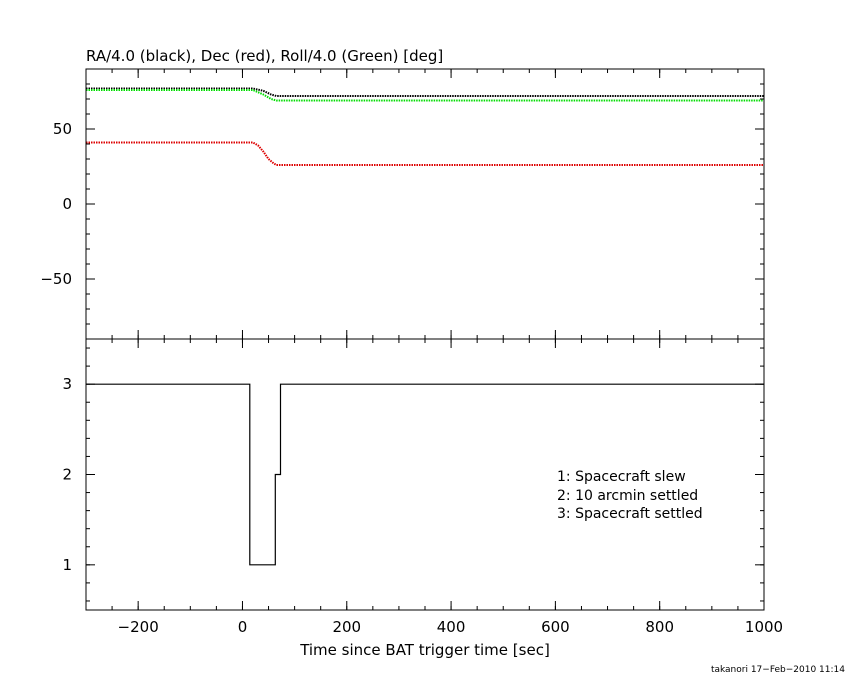 The image size is (850, 680). Describe the element at coordinates (67, 384) in the screenshot. I see `y-tick-label: 3` at that location.